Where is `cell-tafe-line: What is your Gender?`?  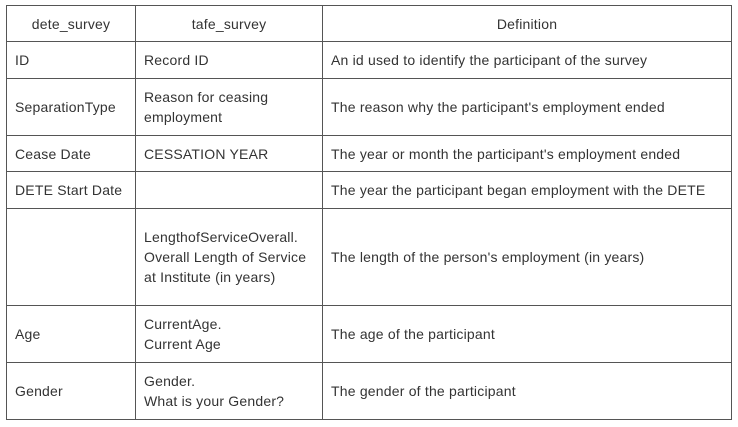
cell-tafe-line: What is your Gender? is located at coordinates (214, 401).